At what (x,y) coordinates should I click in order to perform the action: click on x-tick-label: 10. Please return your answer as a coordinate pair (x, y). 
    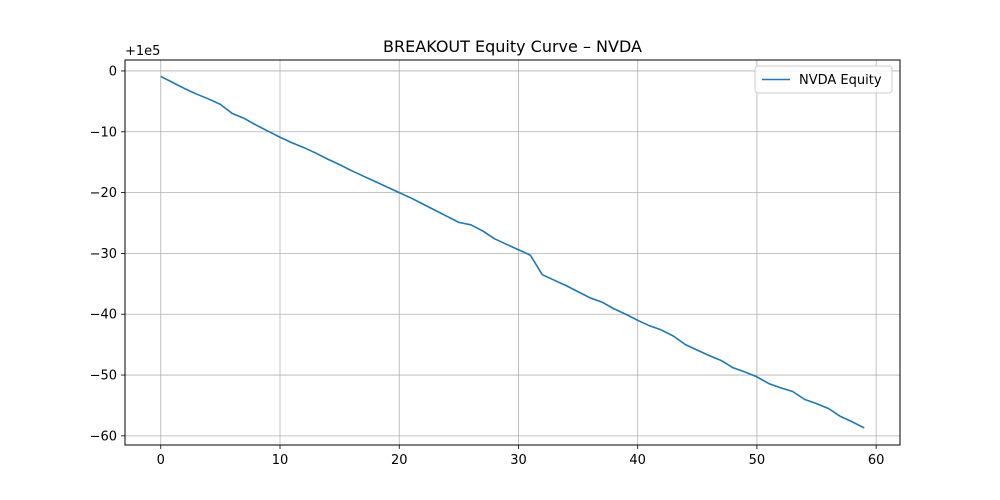
    Looking at the image, I should click on (280, 460).